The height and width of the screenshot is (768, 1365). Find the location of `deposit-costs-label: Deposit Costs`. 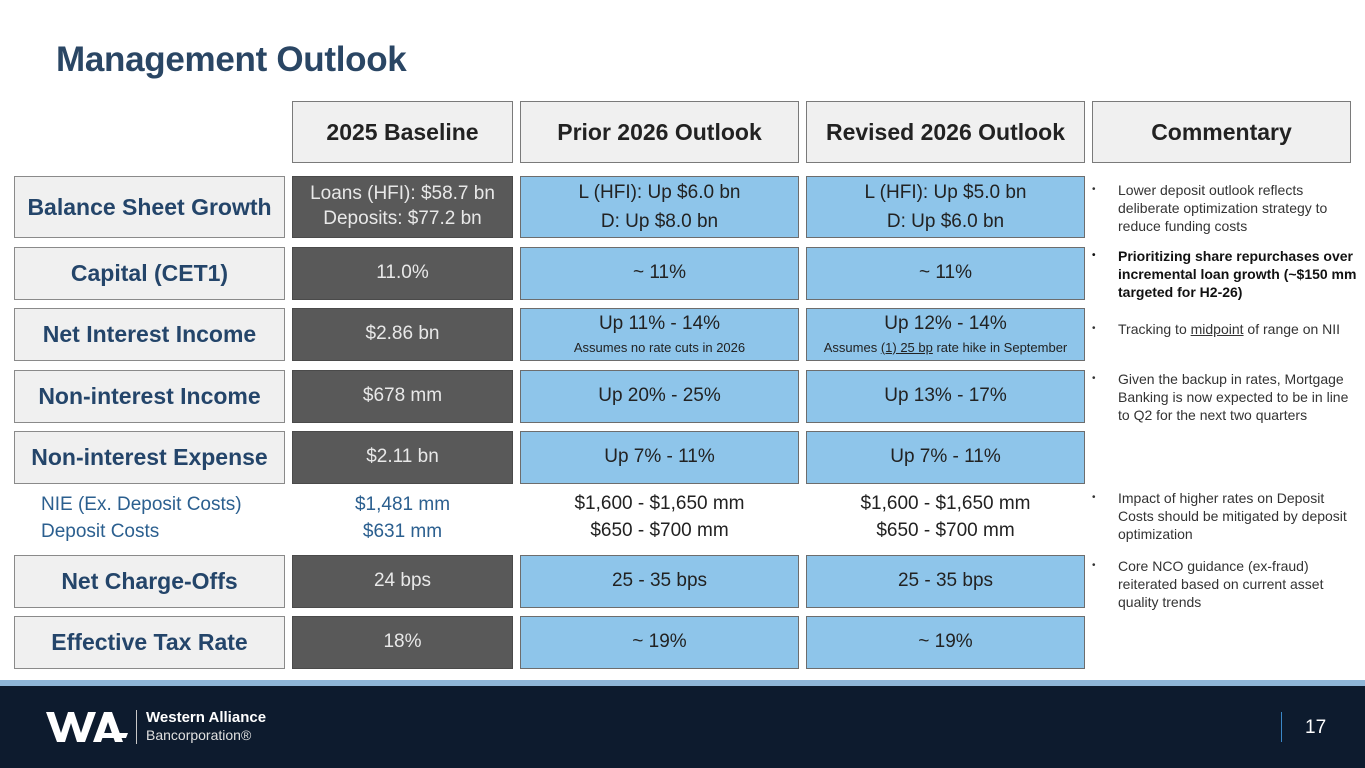

deposit-costs-label: Deposit Costs is located at coordinates (100, 531).